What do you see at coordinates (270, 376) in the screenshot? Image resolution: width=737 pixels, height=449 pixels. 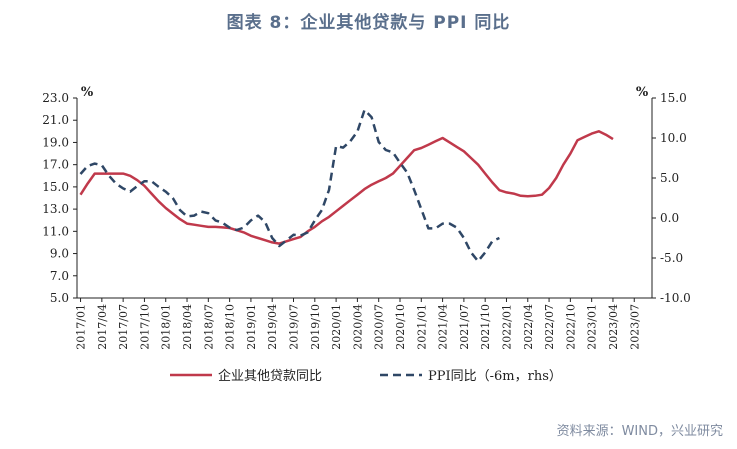 I see `legend-label-loans: 企业其他贷款同比` at bounding box center [270, 376].